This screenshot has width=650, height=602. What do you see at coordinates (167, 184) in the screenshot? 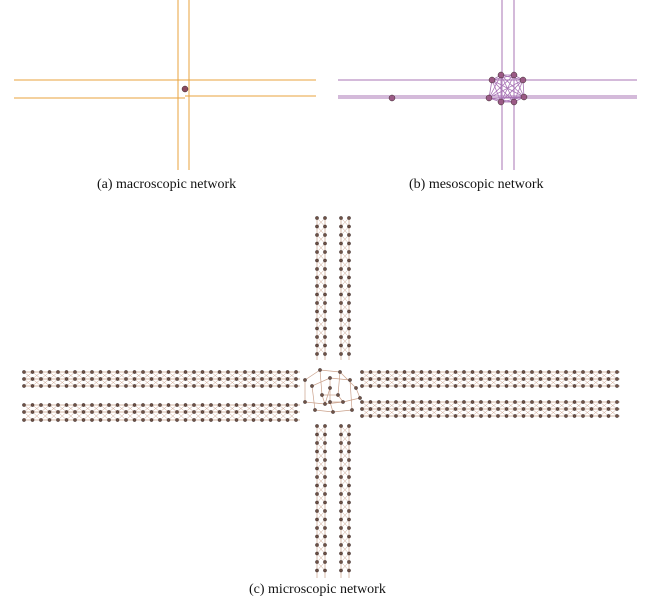
I see `caption-macroscopic: (a) macroscopic network` at bounding box center [167, 184].